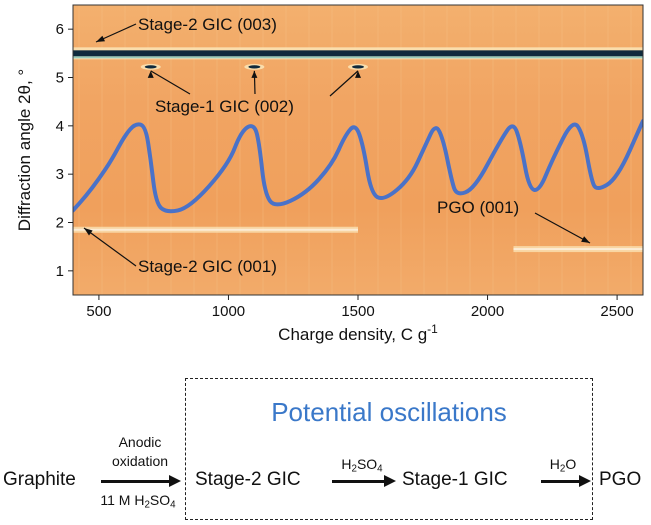  I want to click on node-graphite: Graphite, so click(39, 479).